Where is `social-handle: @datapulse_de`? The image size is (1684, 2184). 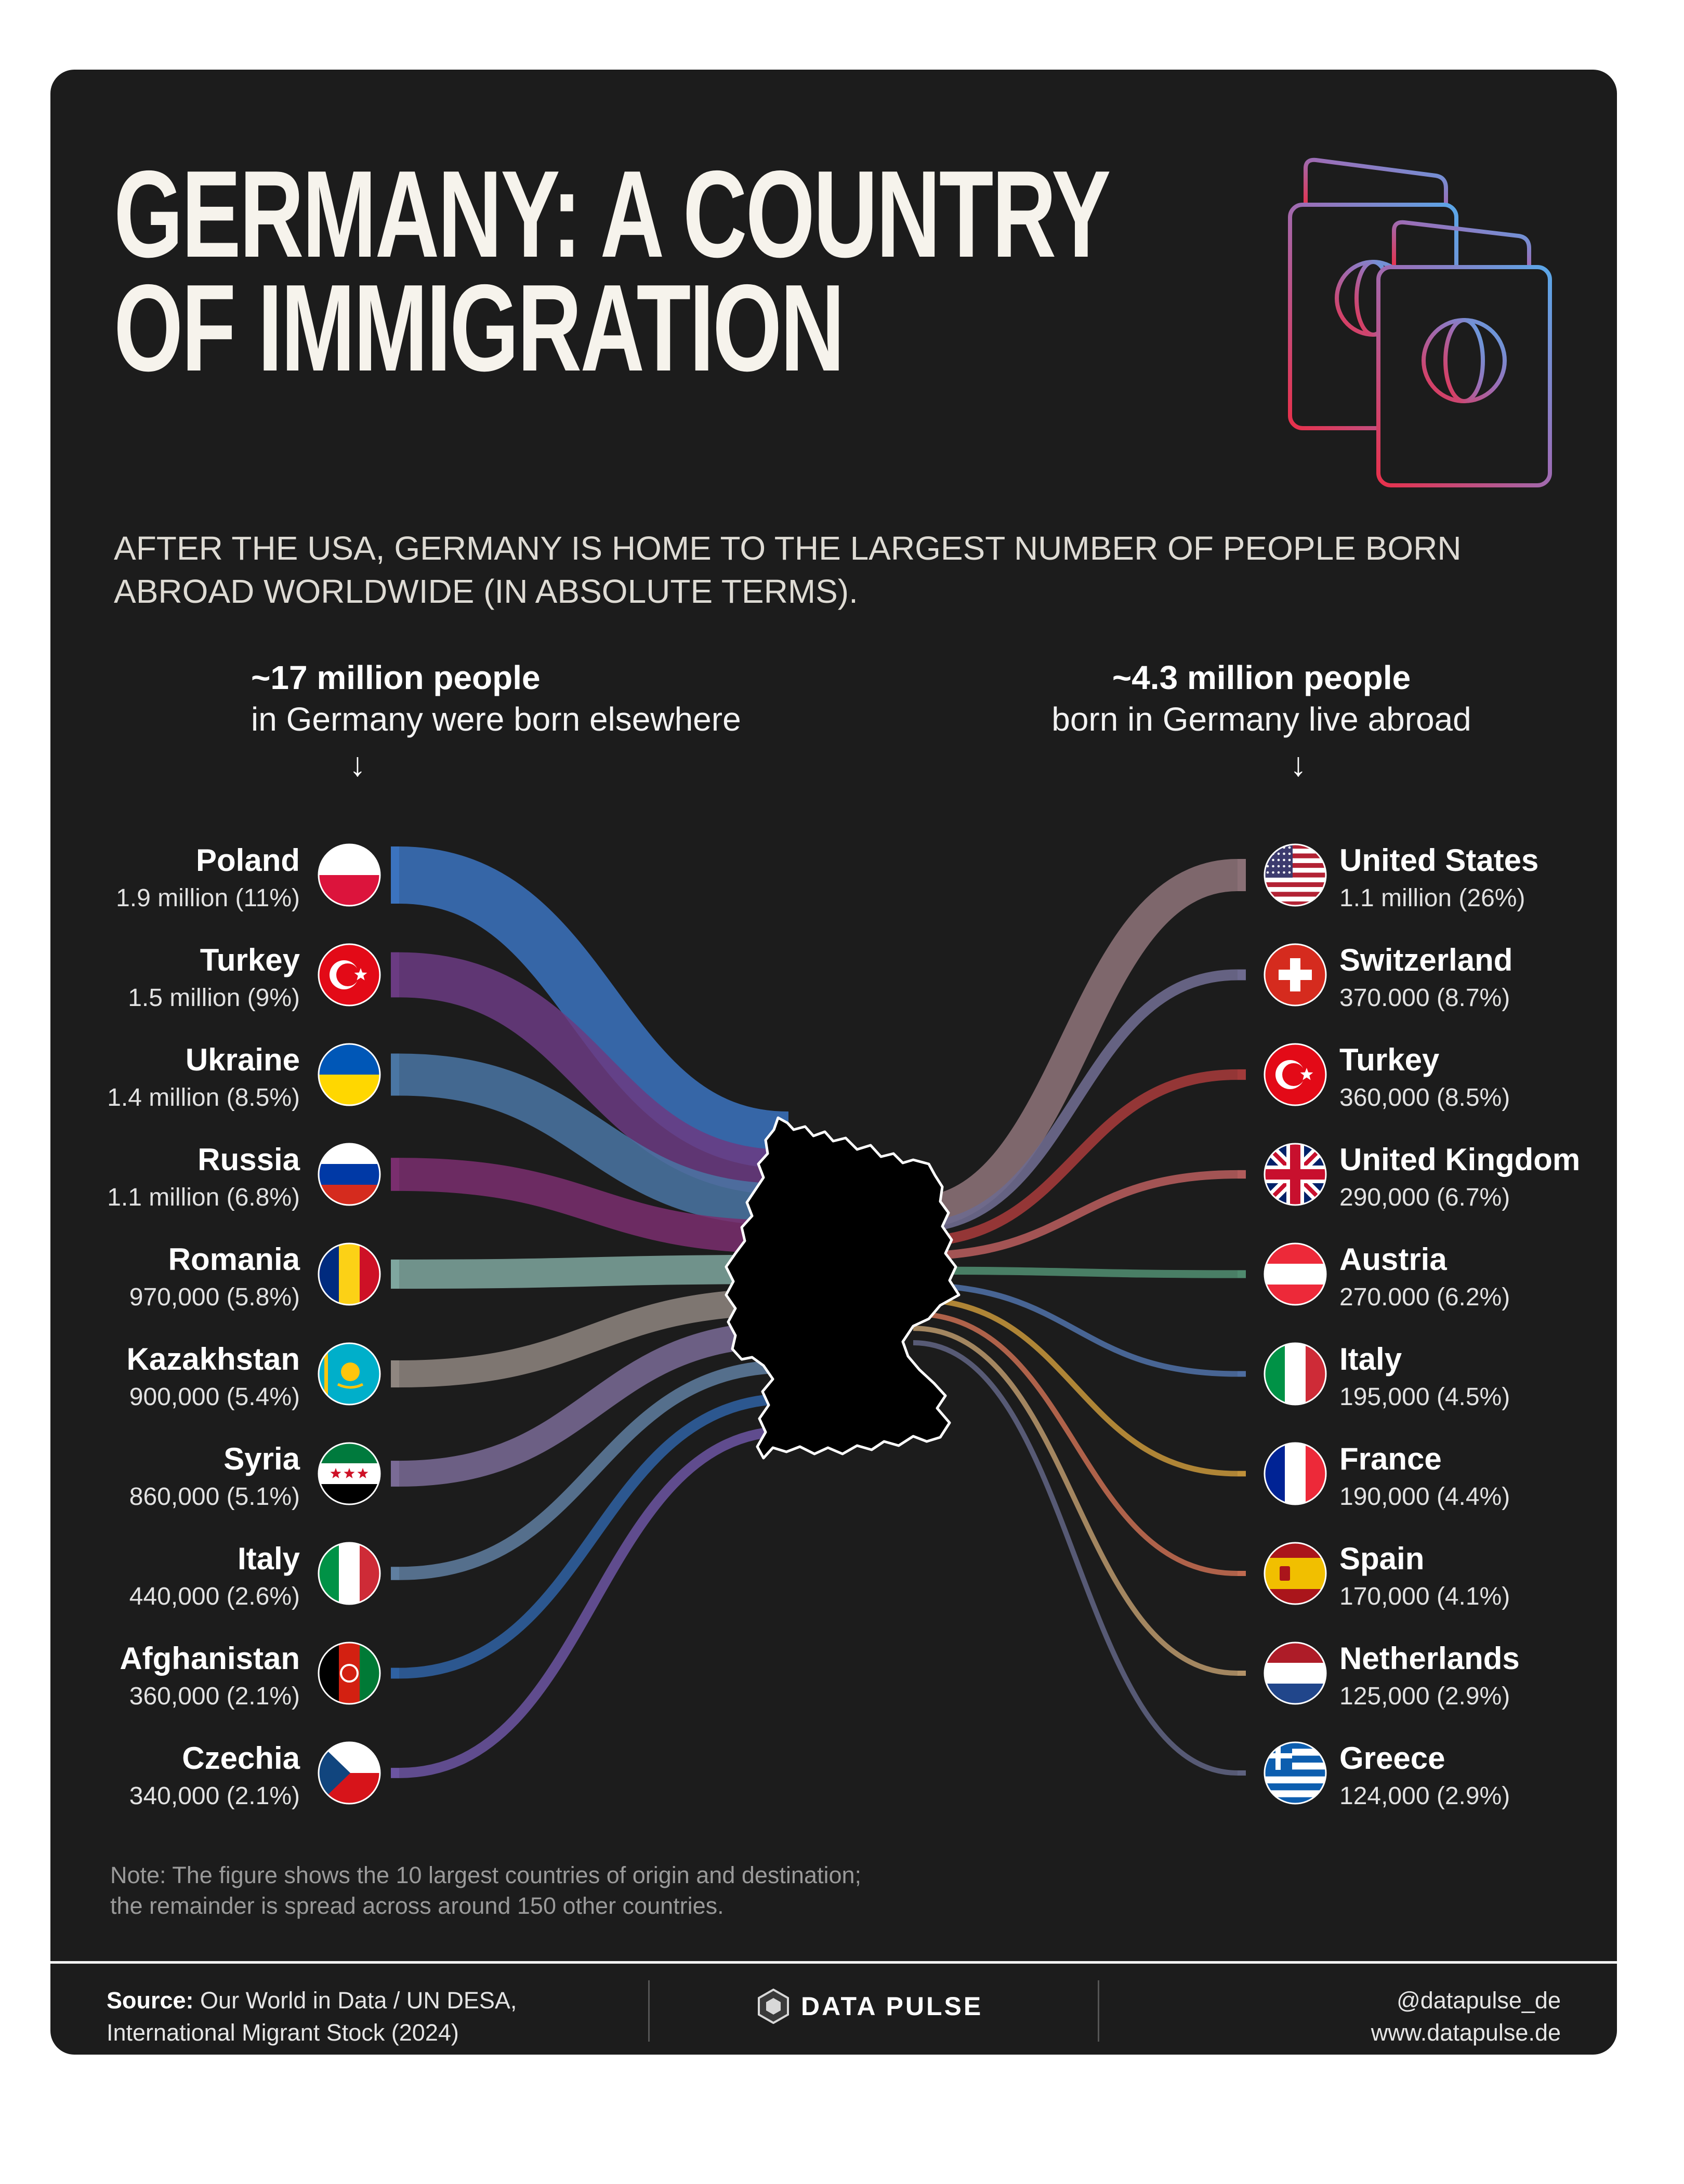
social-handle: @datapulse_de is located at coordinates (1479, 2000).